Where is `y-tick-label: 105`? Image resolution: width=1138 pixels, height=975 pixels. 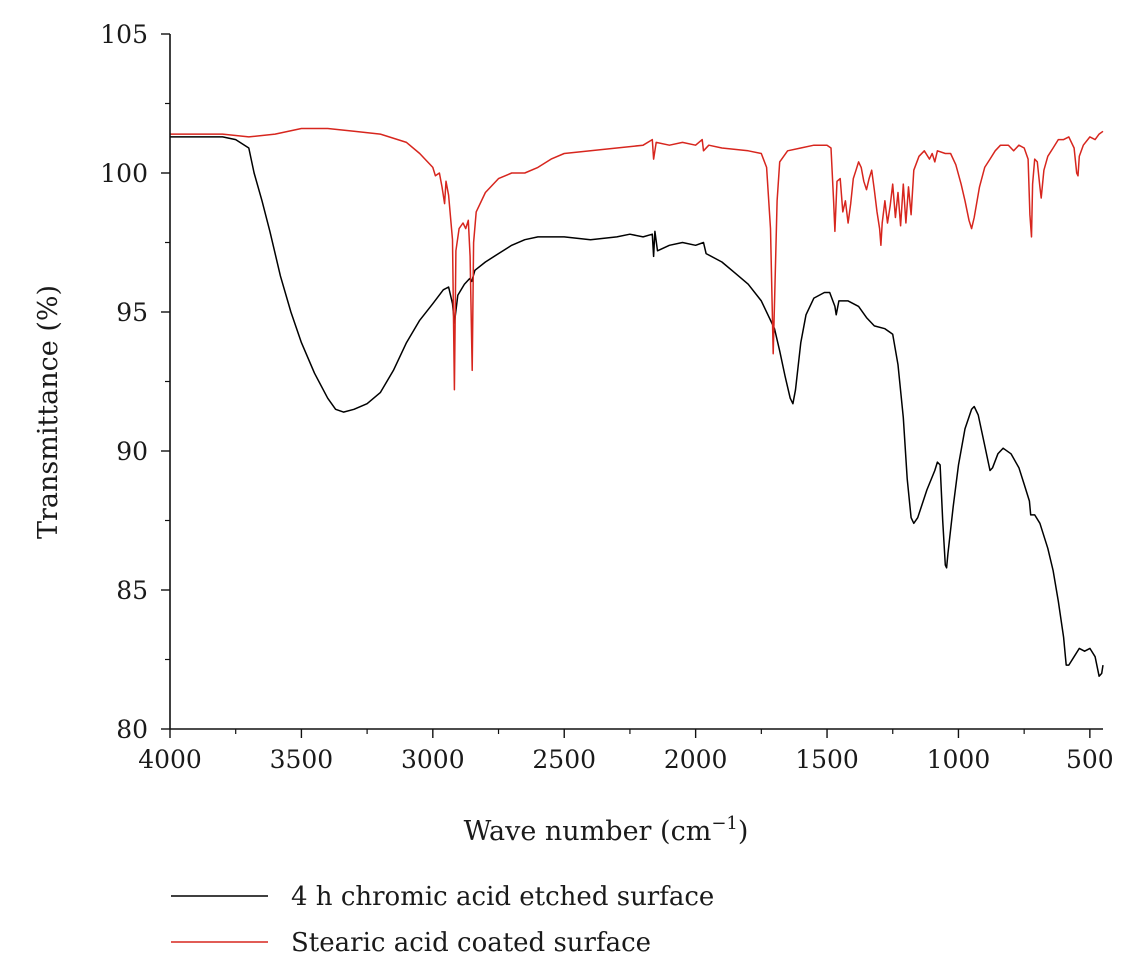 y-tick-label: 105 is located at coordinates (124, 34).